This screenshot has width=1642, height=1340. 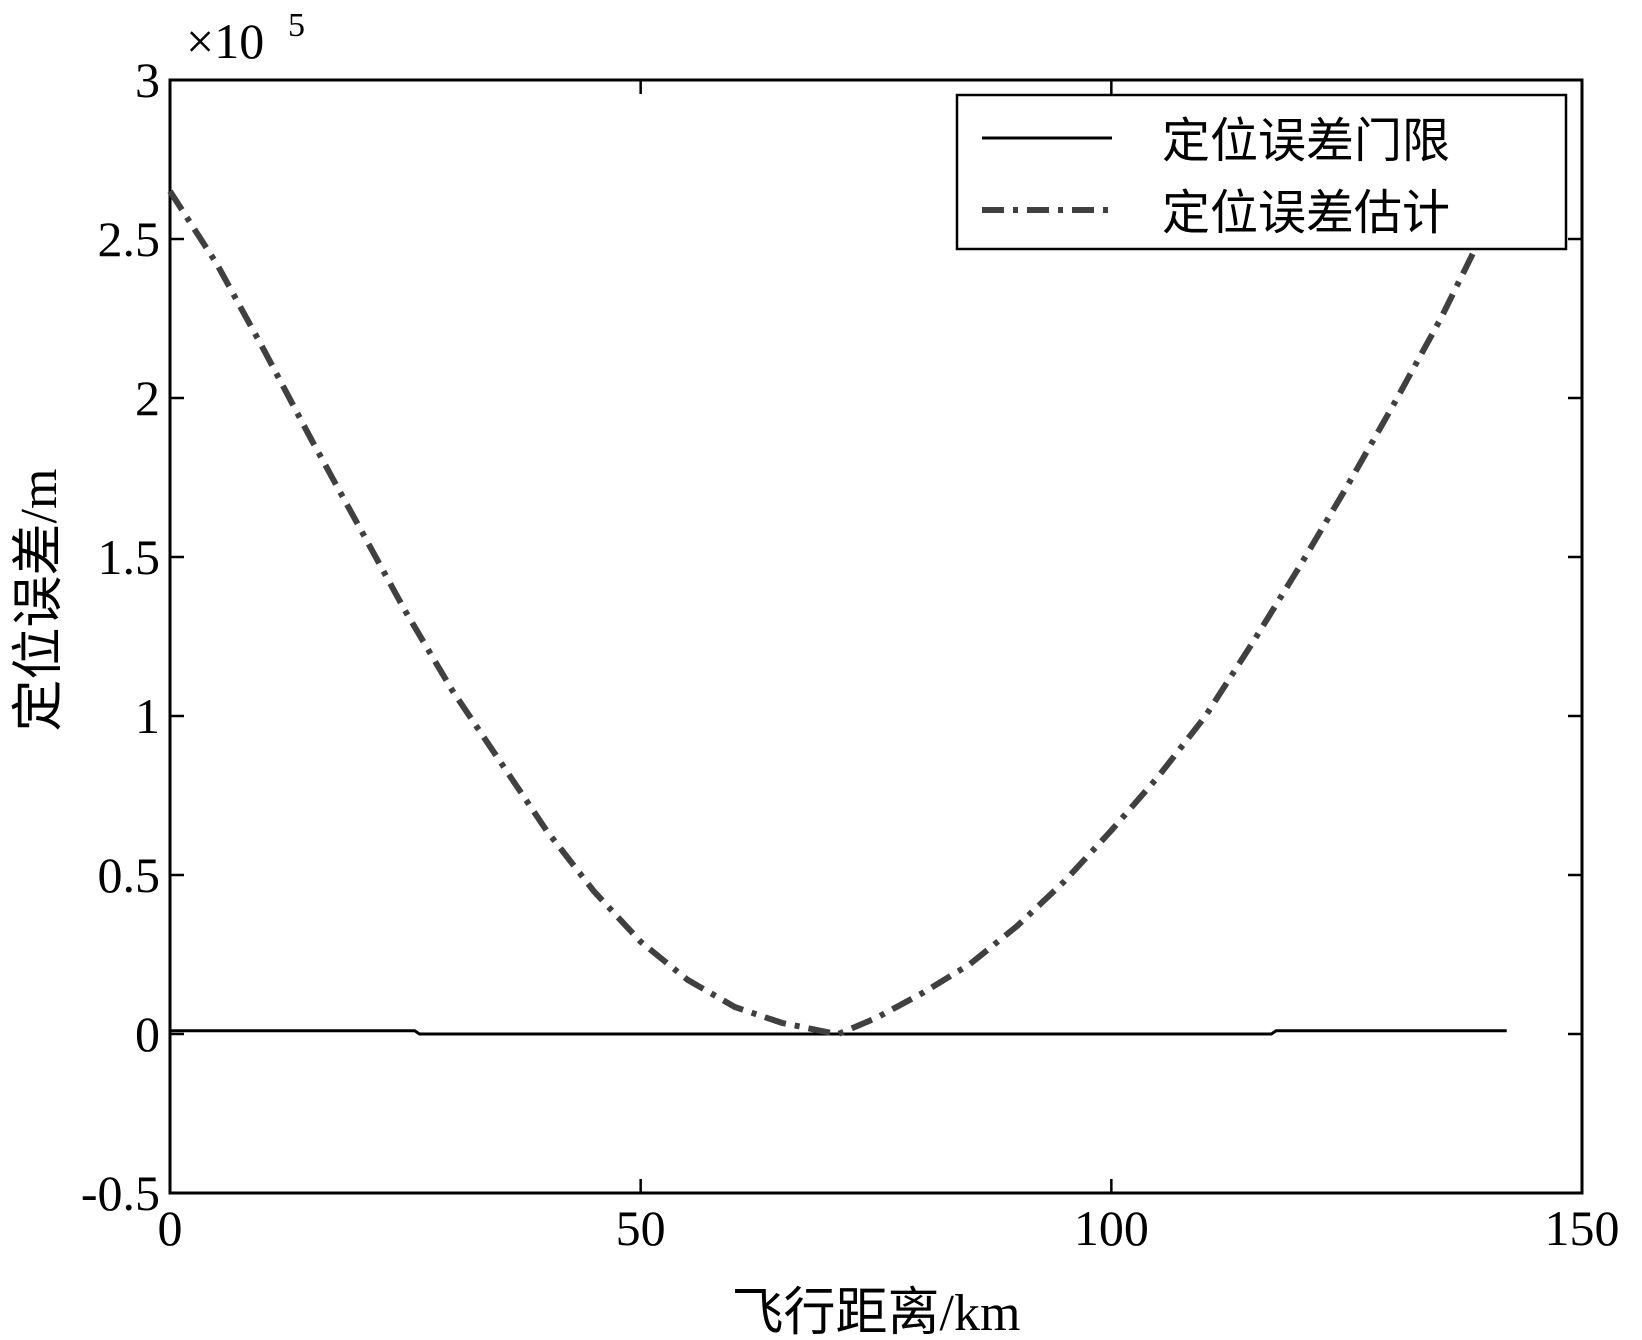 What do you see at coordinates (170, 1228) in the screenshot?
I see `x-tick-label: 0` at bounding box center [170, 1228].